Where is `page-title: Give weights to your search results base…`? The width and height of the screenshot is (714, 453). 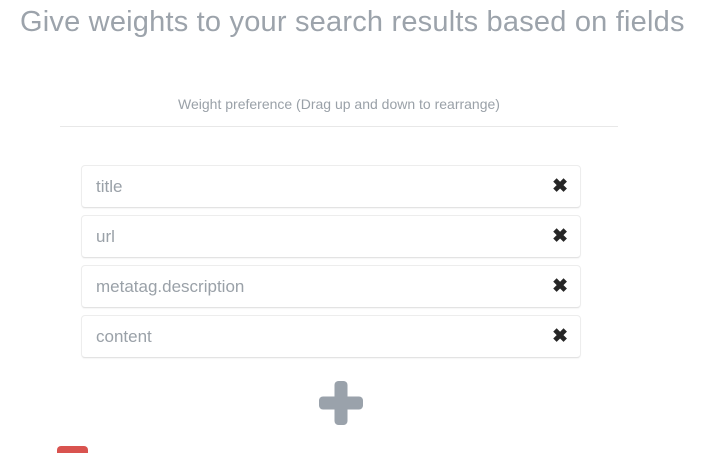 page-title: Give weights to your search results base… is located at coordinates (352, 22).